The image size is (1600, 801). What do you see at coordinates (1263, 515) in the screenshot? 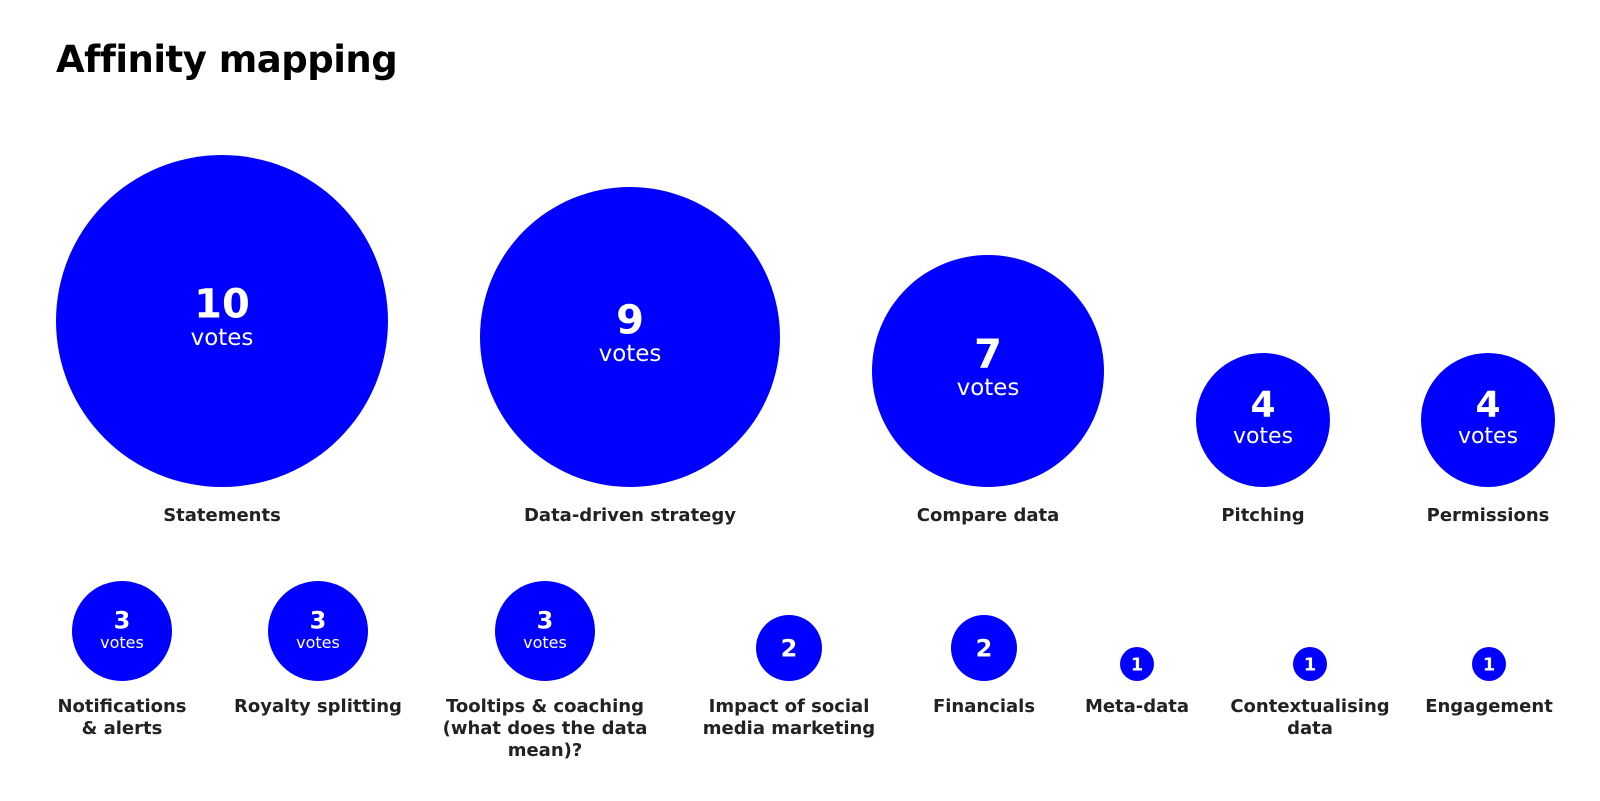
I see `bubble-label: Pitching` at bounding box center [1263, 515].